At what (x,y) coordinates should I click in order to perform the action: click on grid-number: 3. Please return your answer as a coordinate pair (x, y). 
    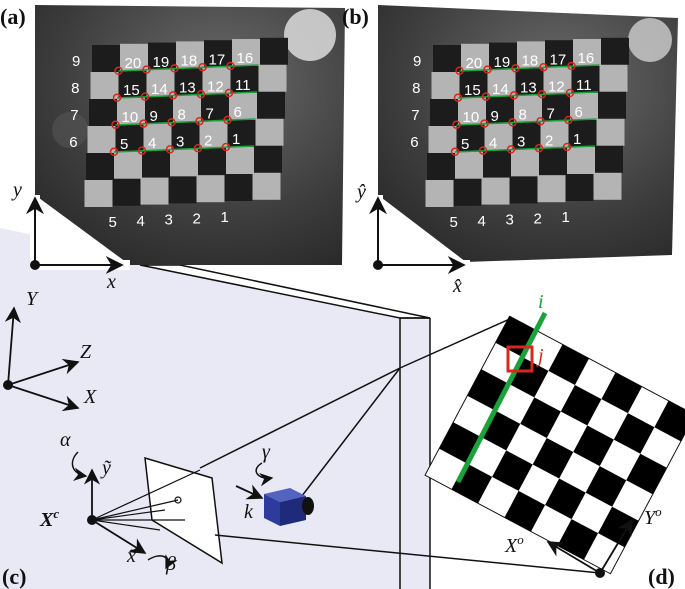
    Looking at the image, I should click on (521, 142).